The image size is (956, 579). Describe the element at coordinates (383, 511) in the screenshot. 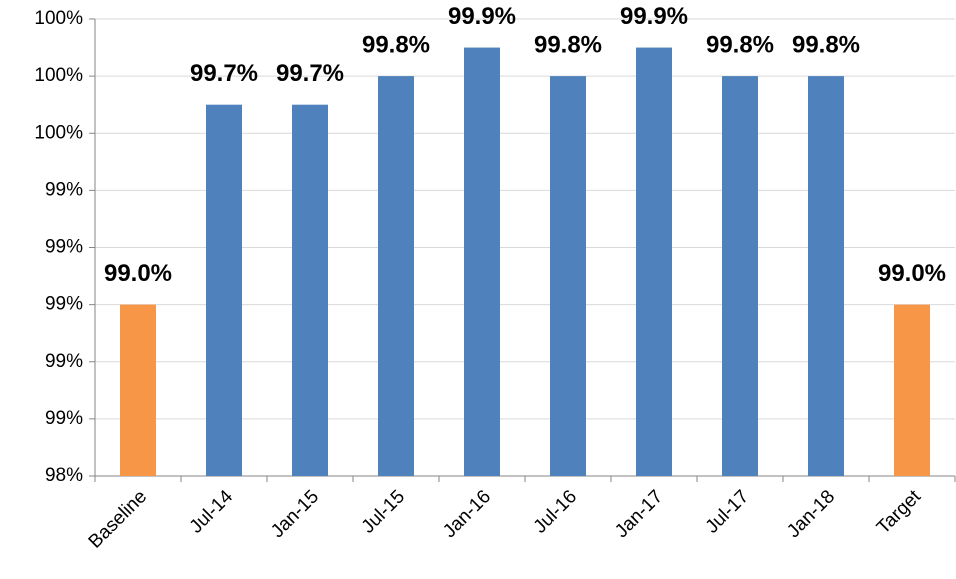

I see `x-tick-label: Jul-15` at that location.